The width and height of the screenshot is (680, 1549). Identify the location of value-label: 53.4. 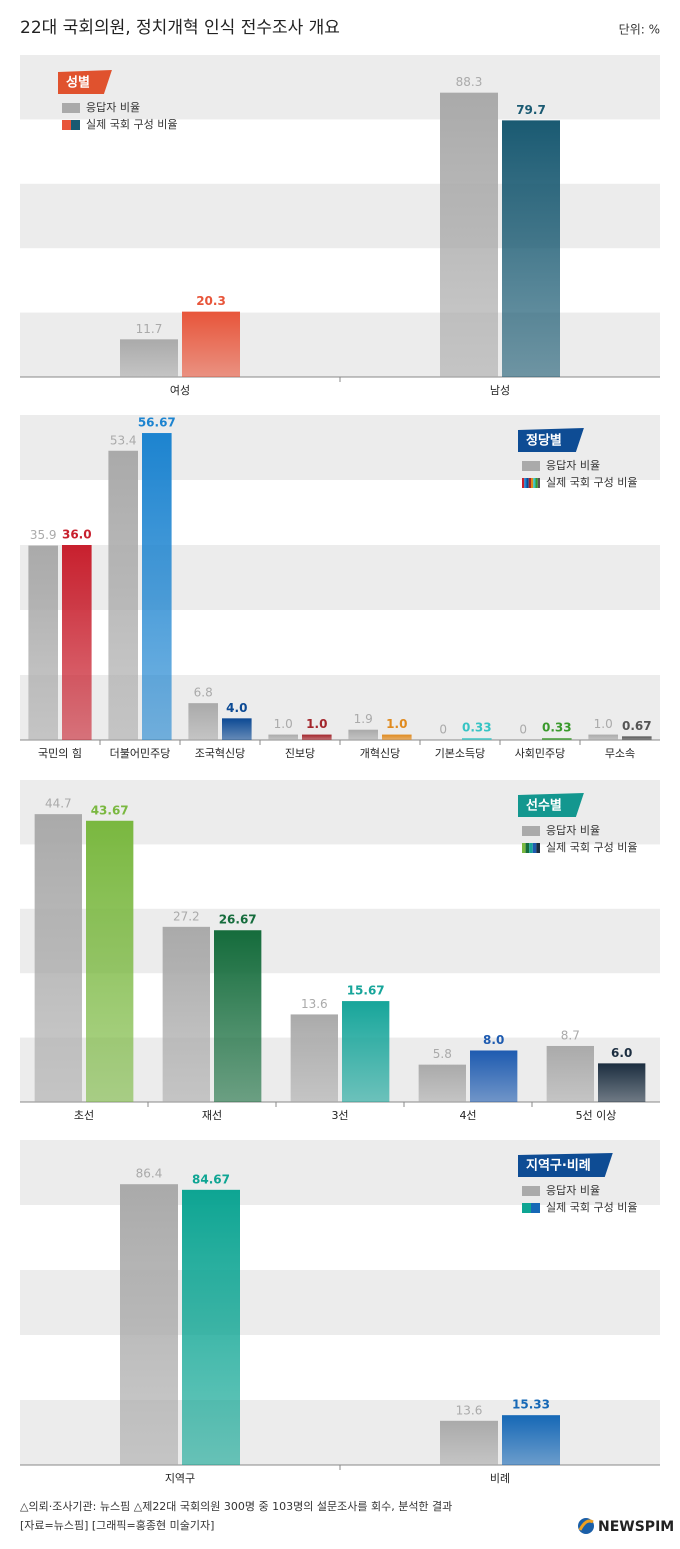
(123, 440).